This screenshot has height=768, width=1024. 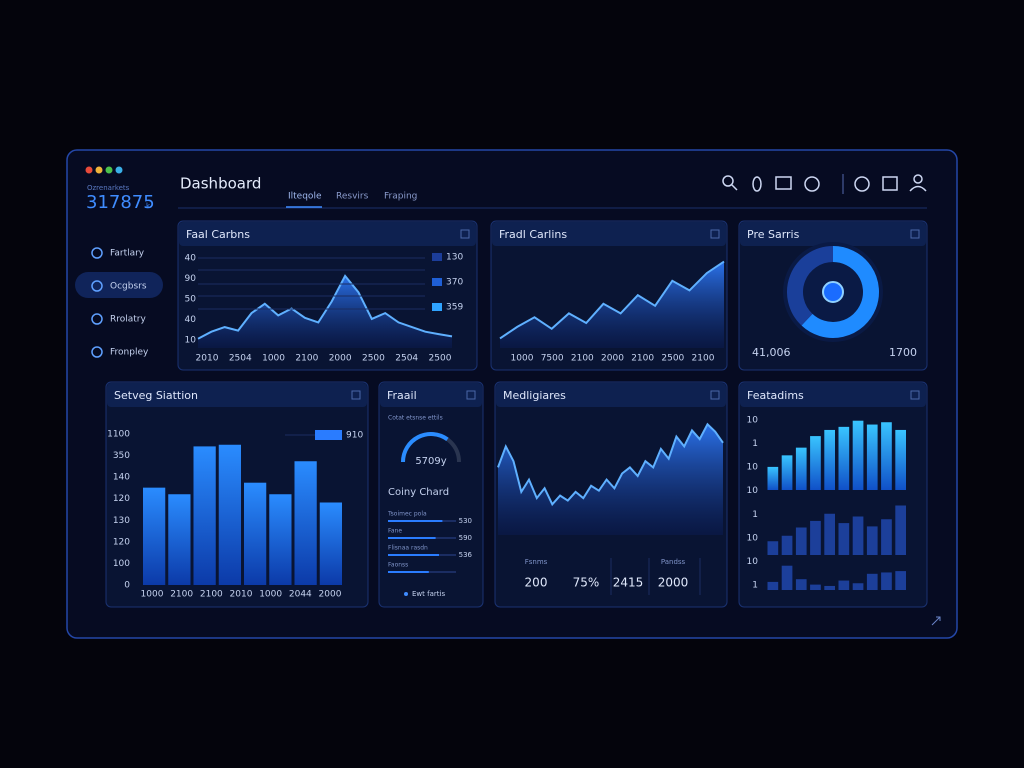 I want to click on panel-title: Fradl Carlins, so click(x=533, y=234).